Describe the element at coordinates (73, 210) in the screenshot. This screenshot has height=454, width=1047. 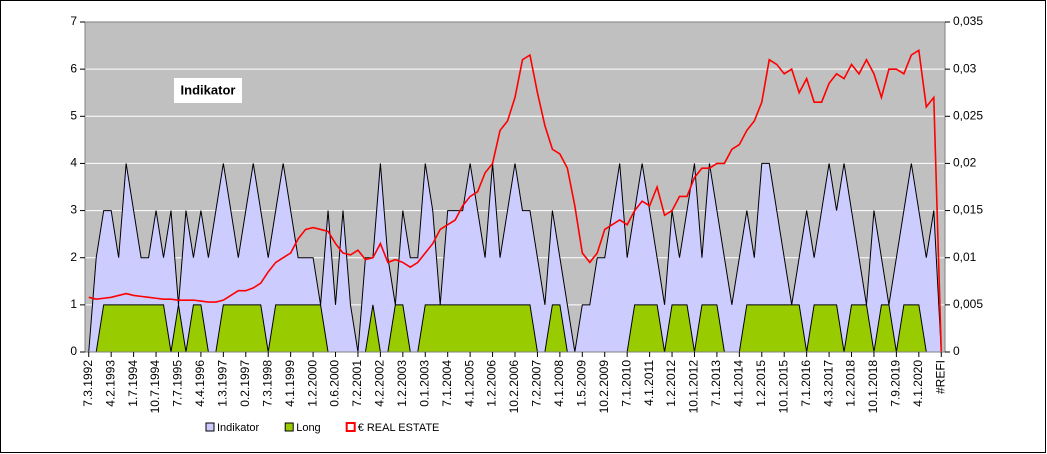
I see `y-tick-label: 3` at that location.